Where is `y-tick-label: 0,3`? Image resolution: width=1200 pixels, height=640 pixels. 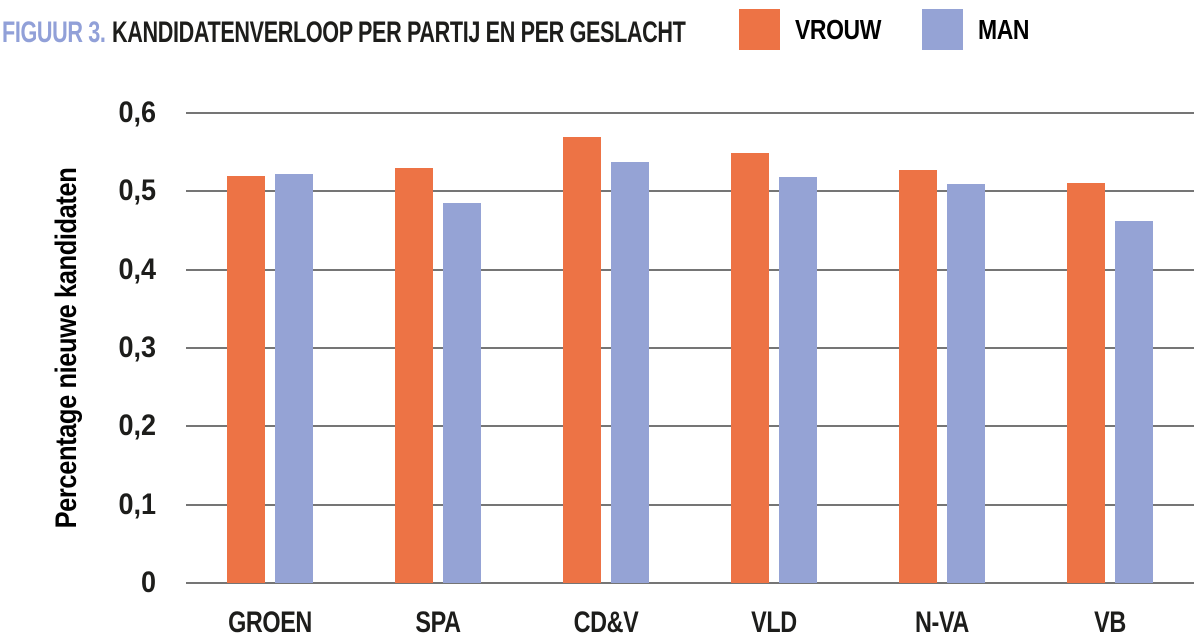 y-tick-label: 0,3 is located at coordinates (137, 347).